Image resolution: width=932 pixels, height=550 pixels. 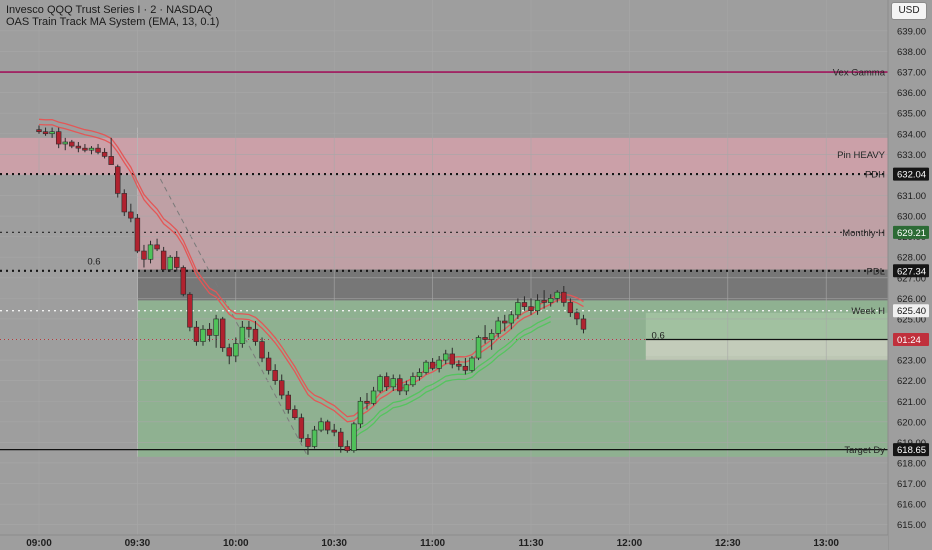 I want to click on currency-button: USD, so click(x=909, y=11).